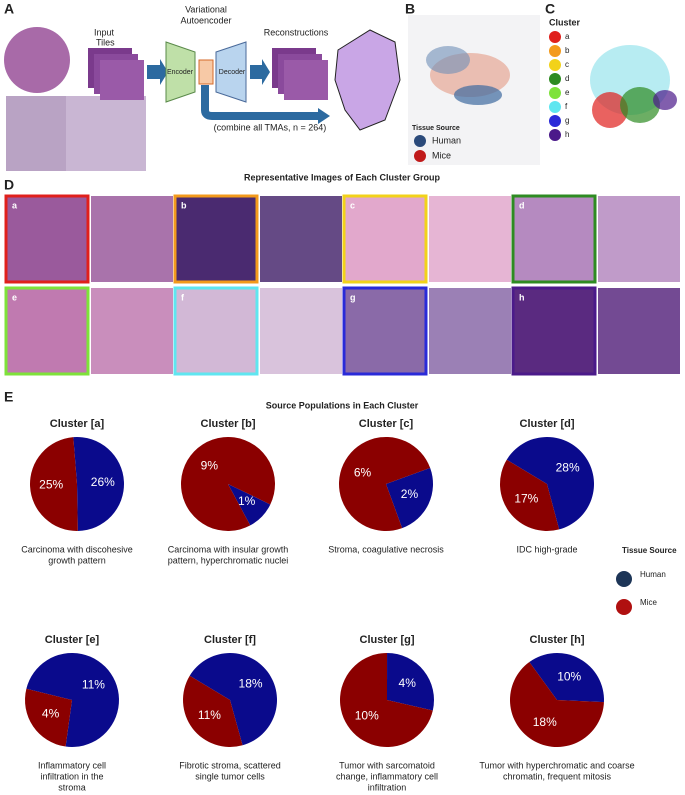 The width and height of the screenshot is (685, 795). I want to click on value-label: 28%, so click(568, 468).